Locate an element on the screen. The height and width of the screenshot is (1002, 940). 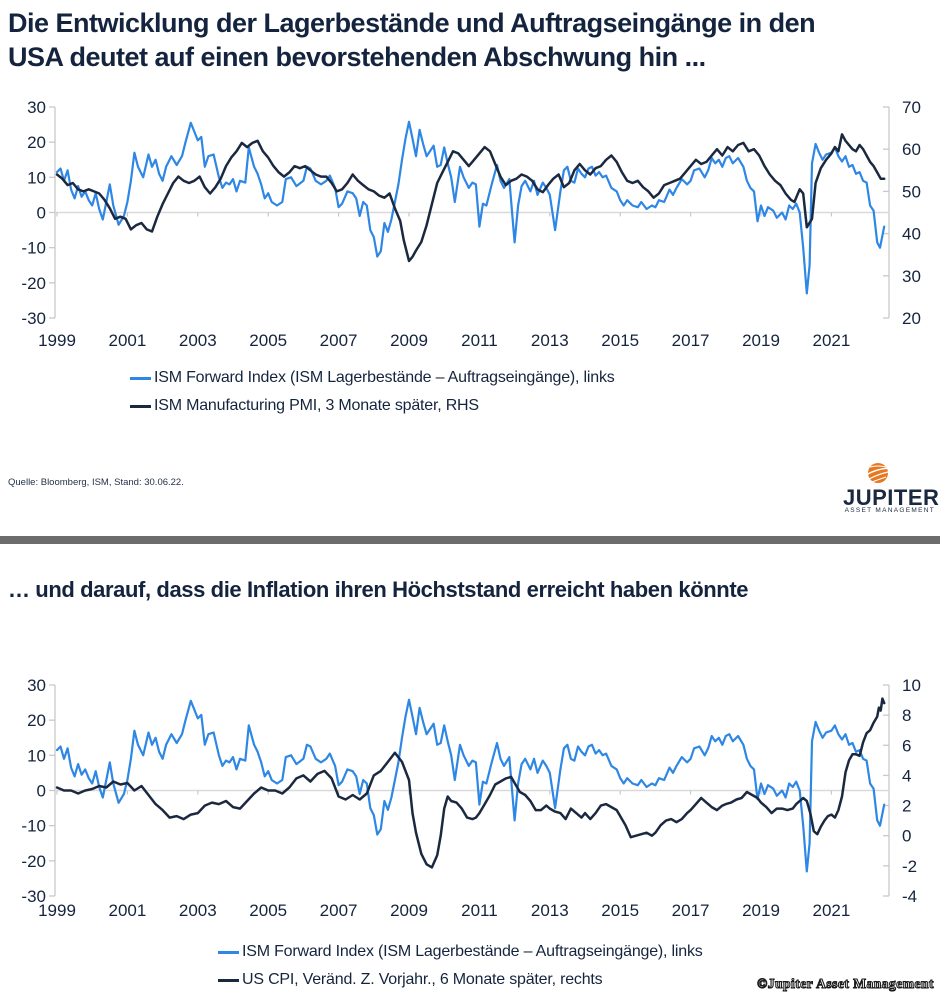
right-axis-label: 6 is located at coordinates (906, 745).